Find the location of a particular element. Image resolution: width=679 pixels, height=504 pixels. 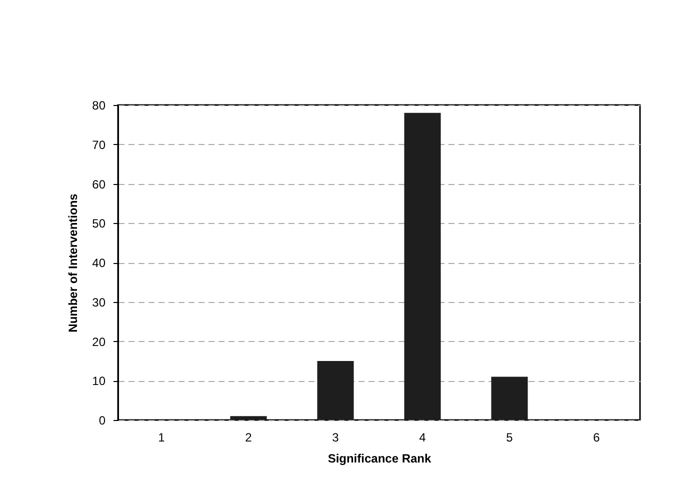

x-tick-label: 4 is located at coordinates (422, 437).